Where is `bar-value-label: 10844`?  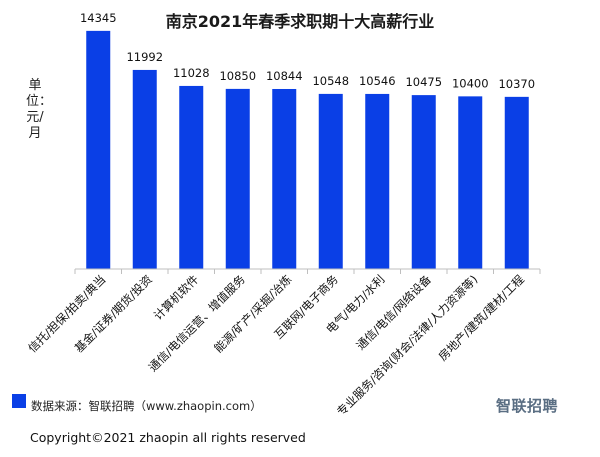
bar-value-label: 10844 is located at coordinates (284, 76).